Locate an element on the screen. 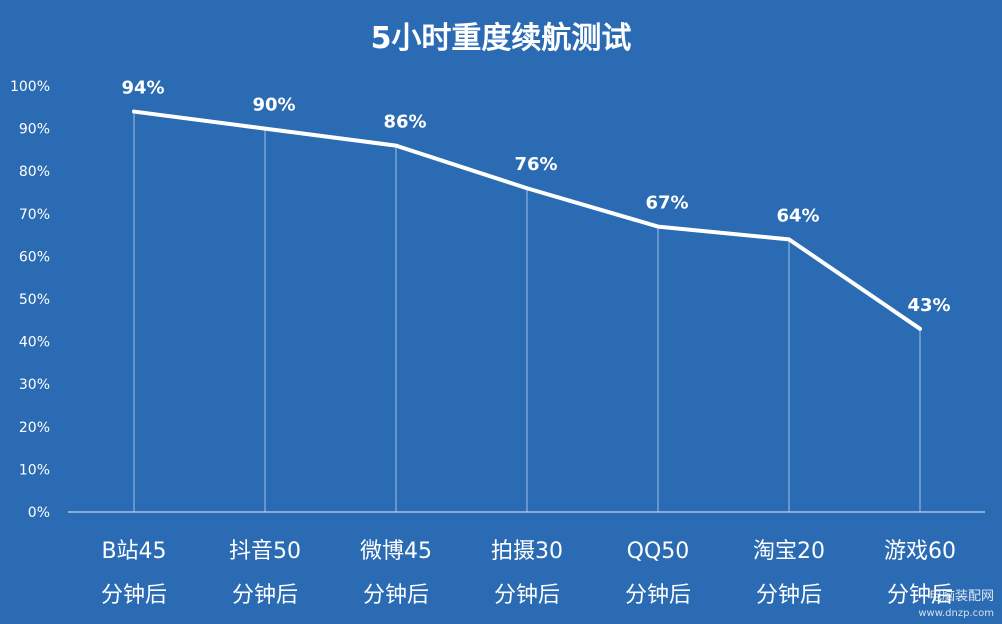 This screenshot has height=624, width=1002. x-tick-label: 微博45 is located at coordinates (396, 551).